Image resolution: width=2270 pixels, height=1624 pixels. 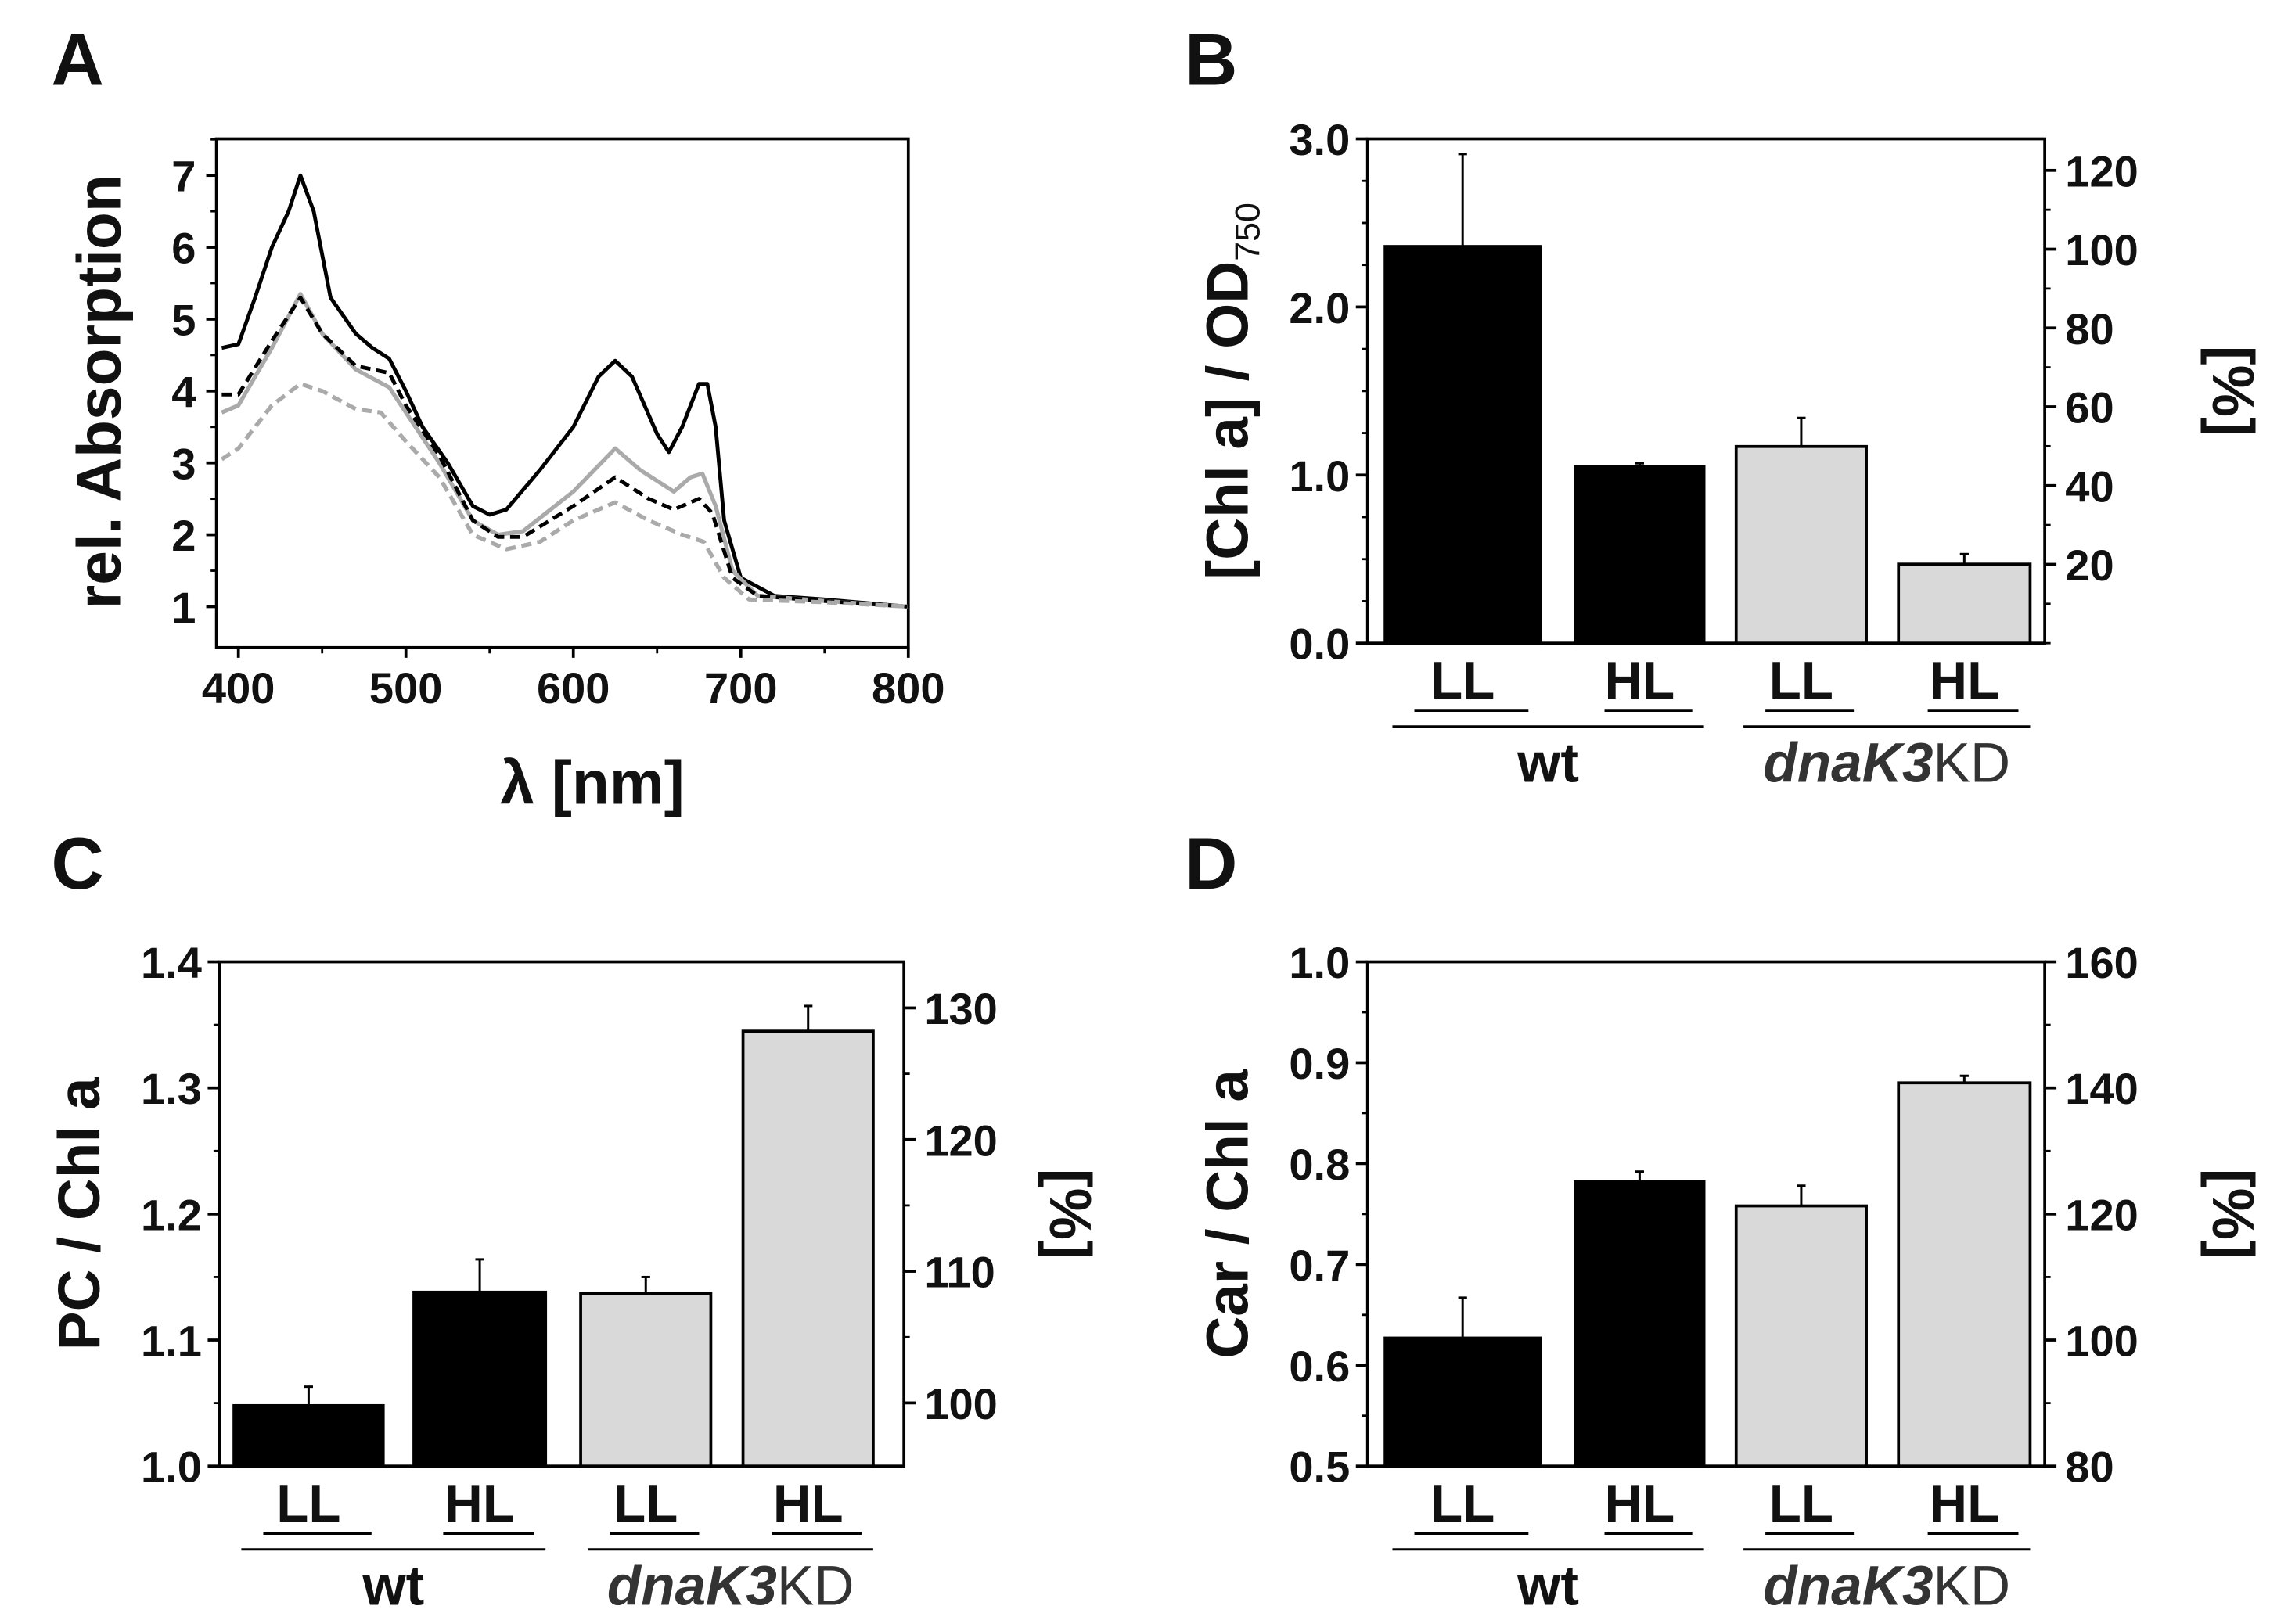 What do you see at coordinates (2089, 329) in the screenshot?
I see `y-right-tick-label-b: 80` at bounding box center [2089, 329].